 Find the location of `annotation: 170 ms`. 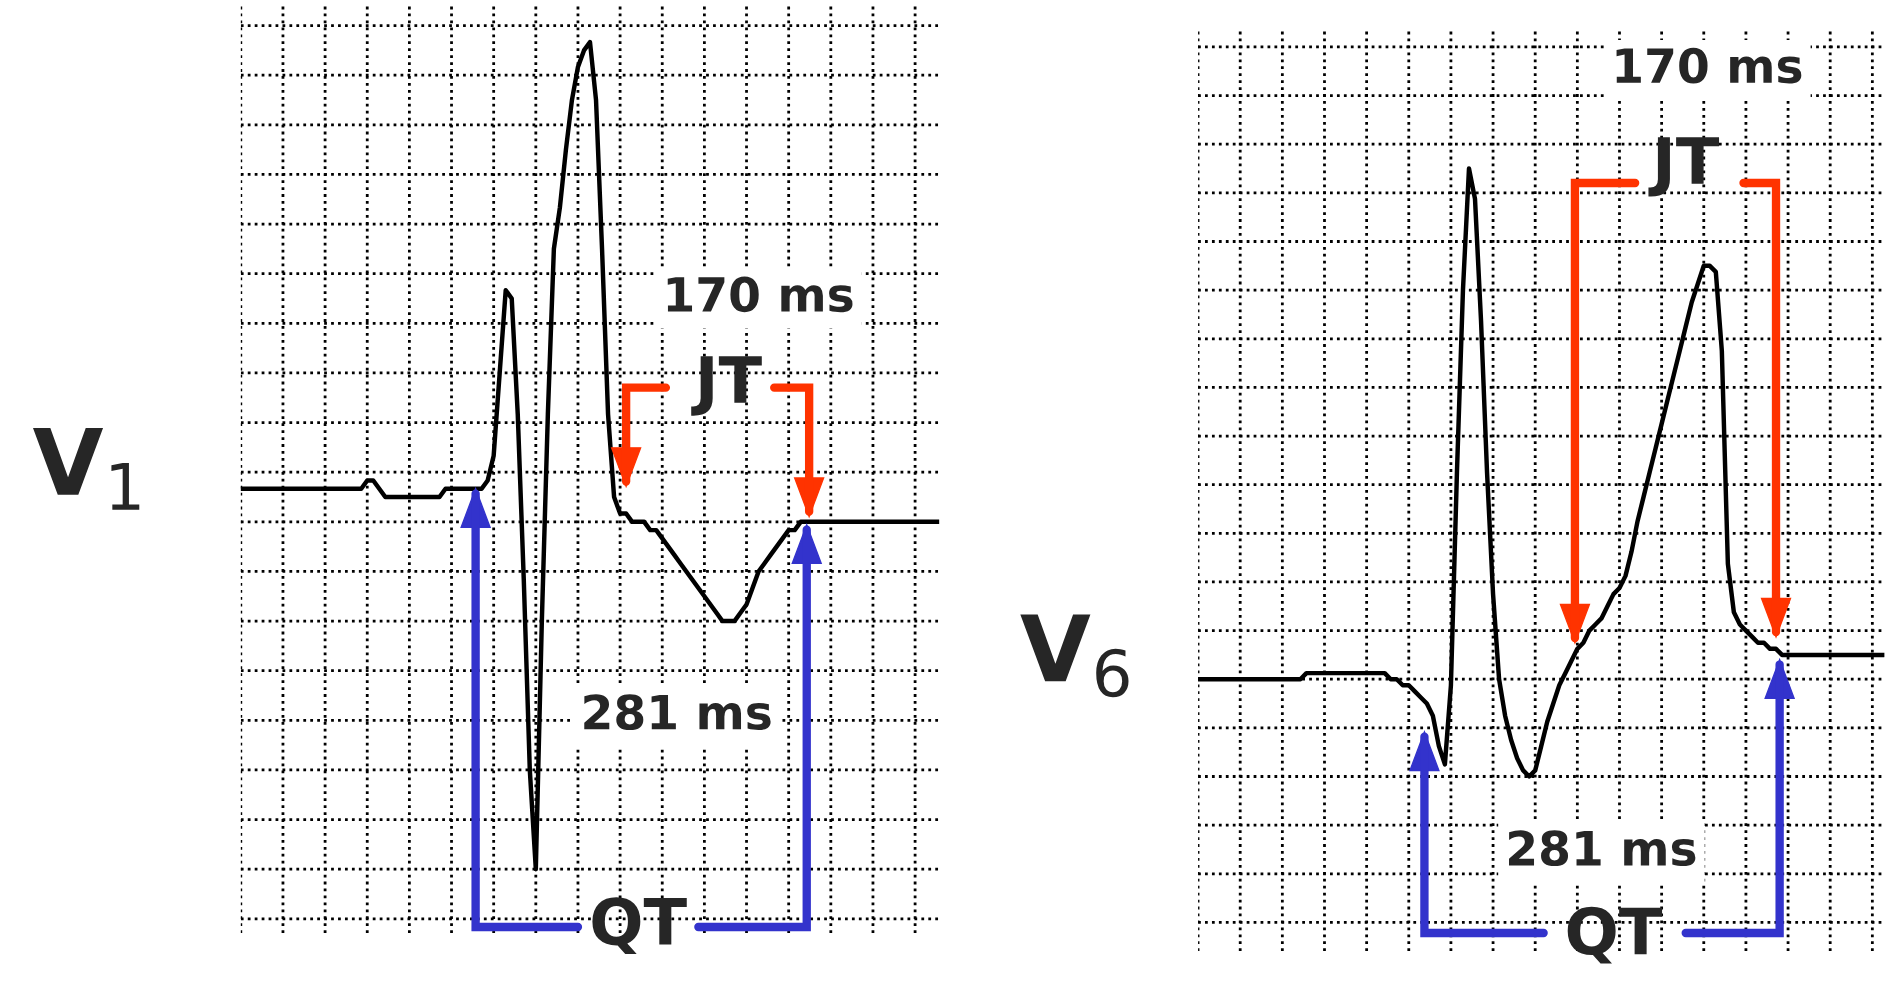

annotation: 170 ms is located at coordinates (760, 294).